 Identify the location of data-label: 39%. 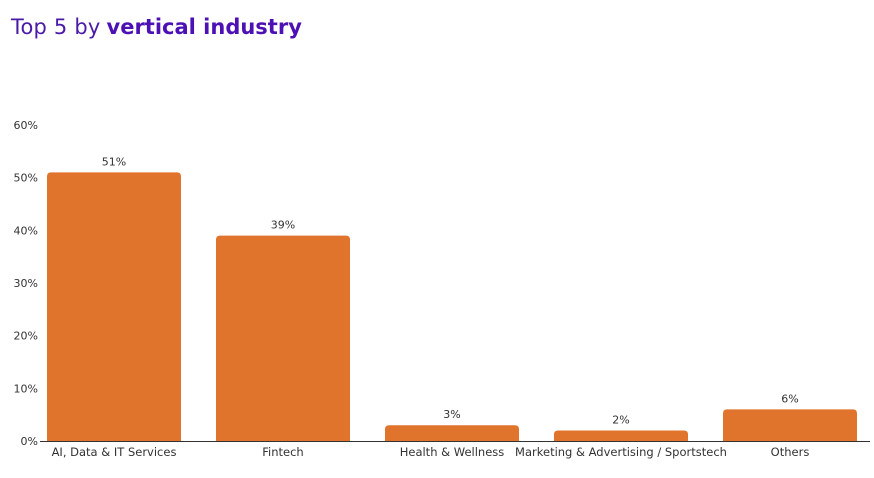
(283, 225).